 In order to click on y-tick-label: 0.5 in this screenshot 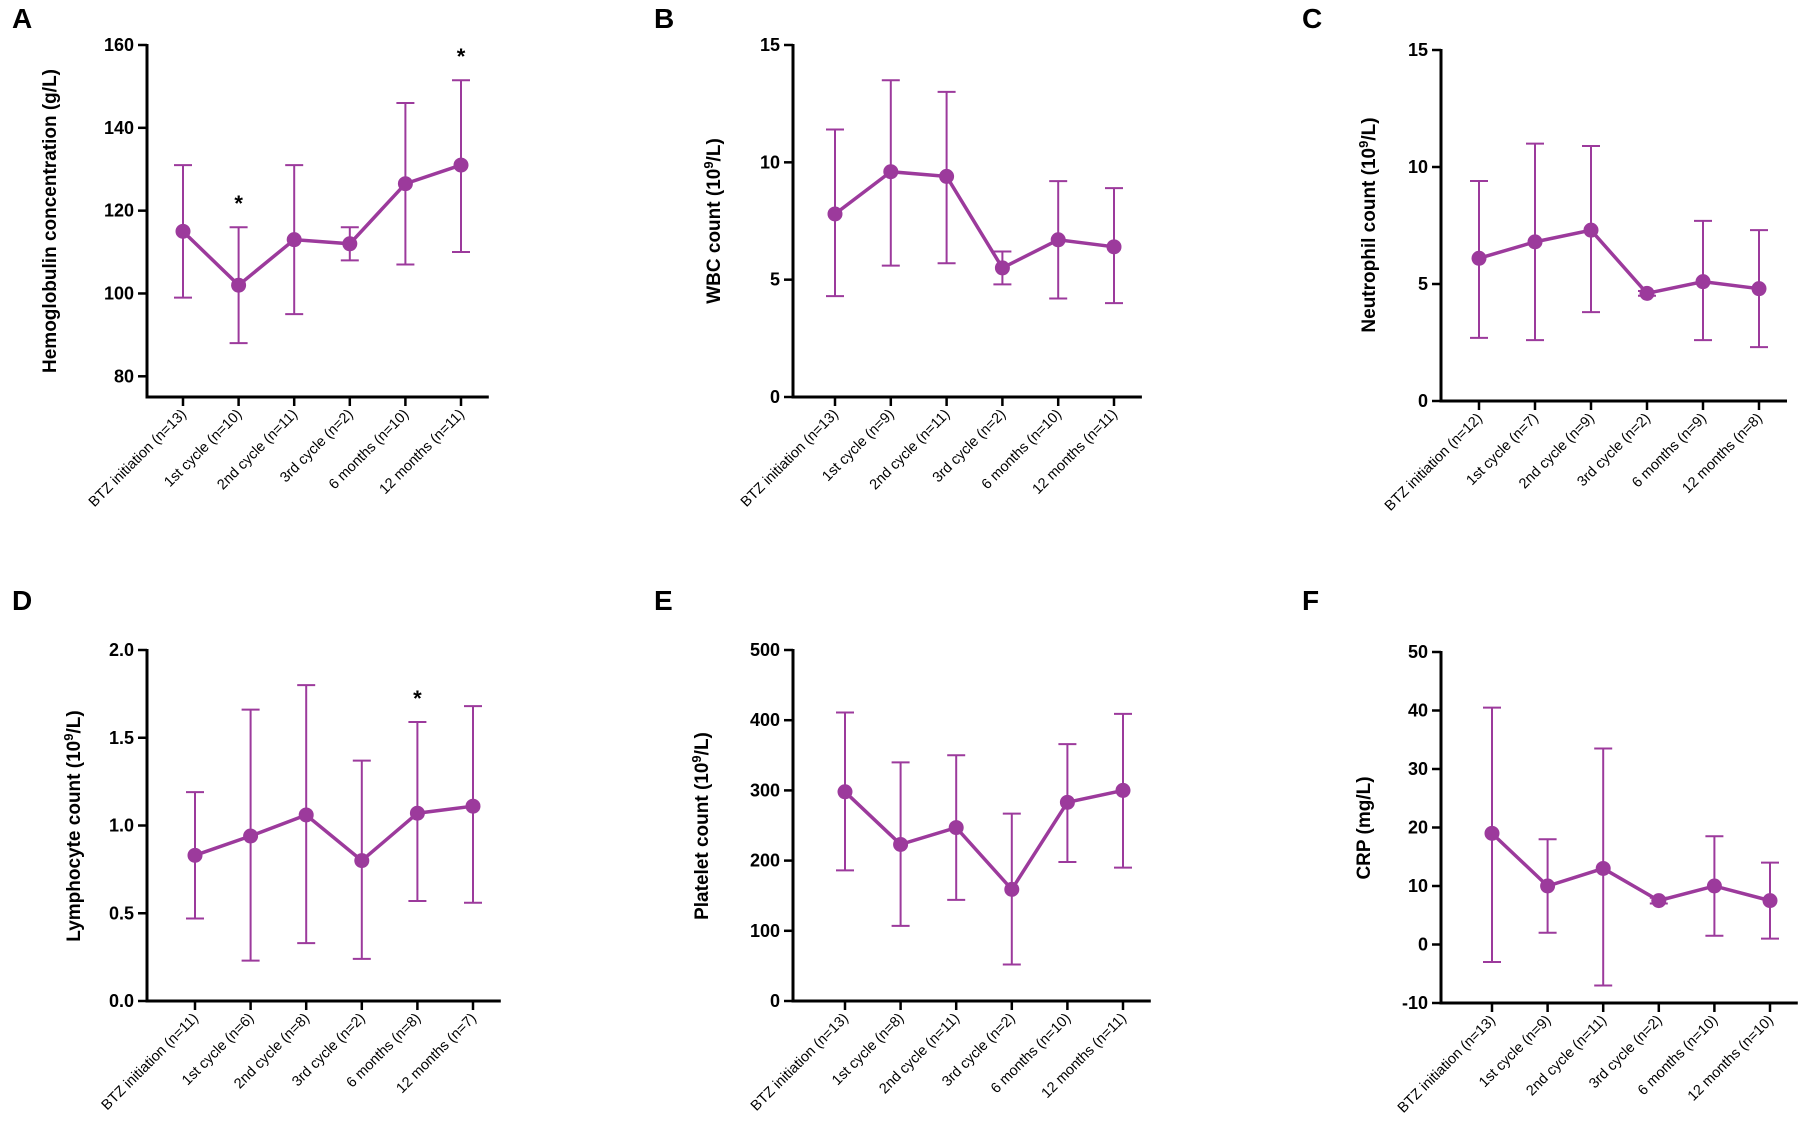, I will do `click(121, 913)`.